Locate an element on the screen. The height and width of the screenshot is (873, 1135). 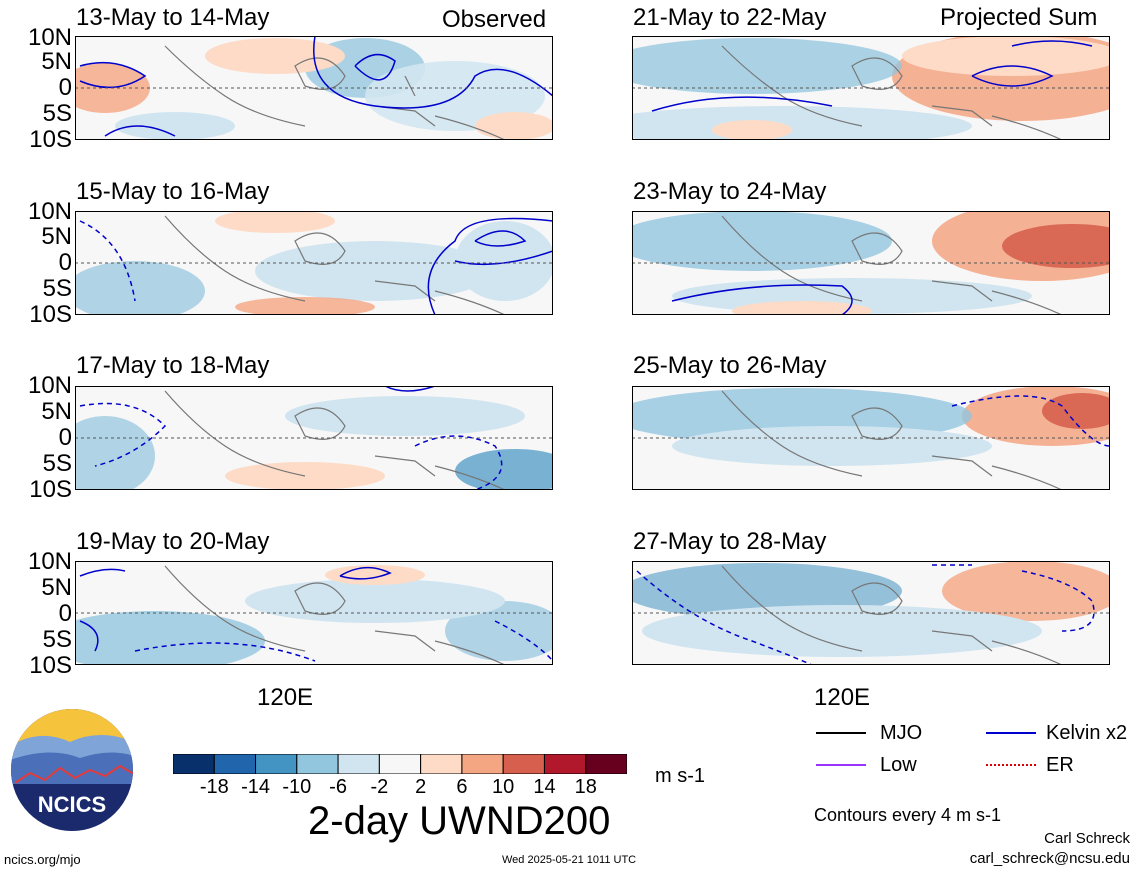
colorbar-tick-label: 2 is located at coordinates (421, 787).